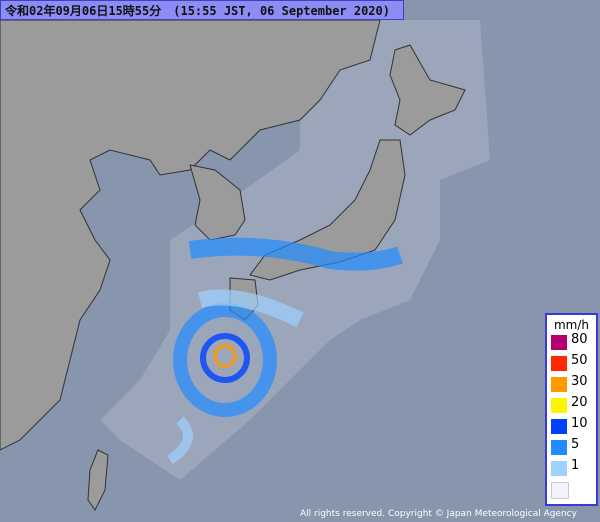 The image size is (600, 522). What do you see at coordinates (427, 90) in the screenshot?
I see `hokkaido` at bounding box center [427, 90].